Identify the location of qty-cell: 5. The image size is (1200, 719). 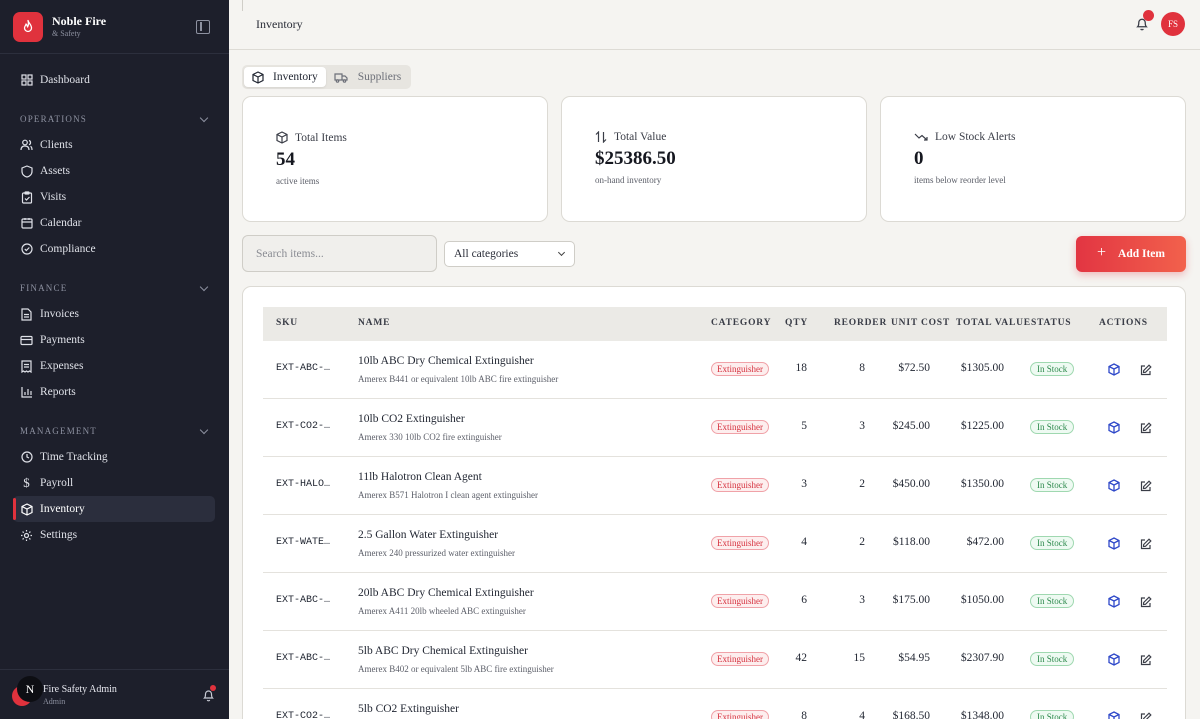
(804, 426).